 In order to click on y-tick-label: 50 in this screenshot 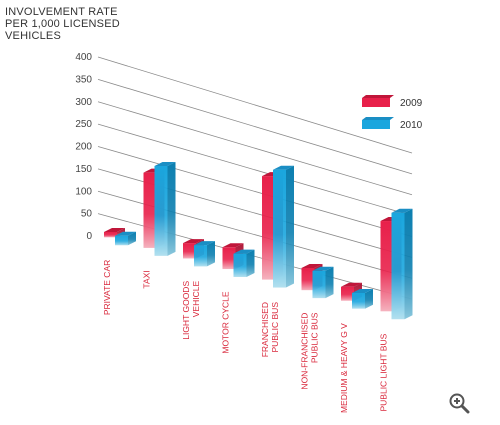, I will do `click(87, 214)`.